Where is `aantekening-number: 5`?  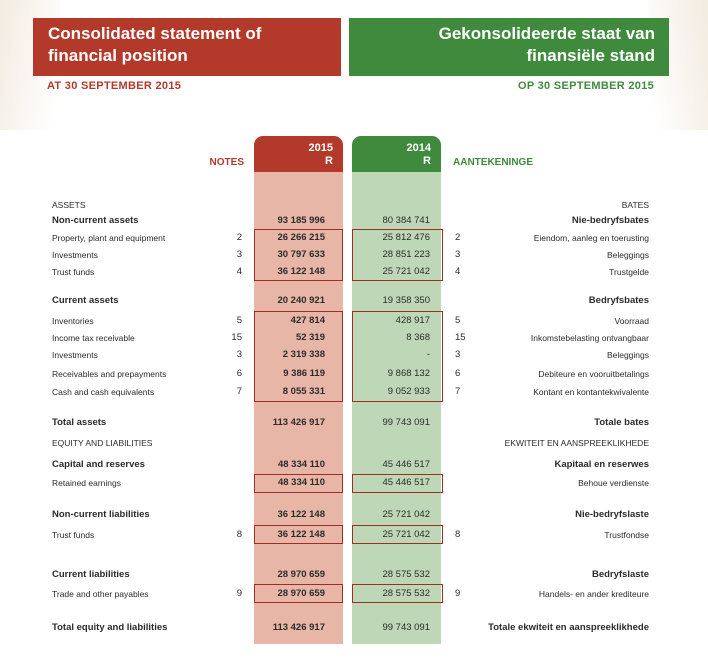 aantekening-number: 5 is located at coordinates (458, 320).